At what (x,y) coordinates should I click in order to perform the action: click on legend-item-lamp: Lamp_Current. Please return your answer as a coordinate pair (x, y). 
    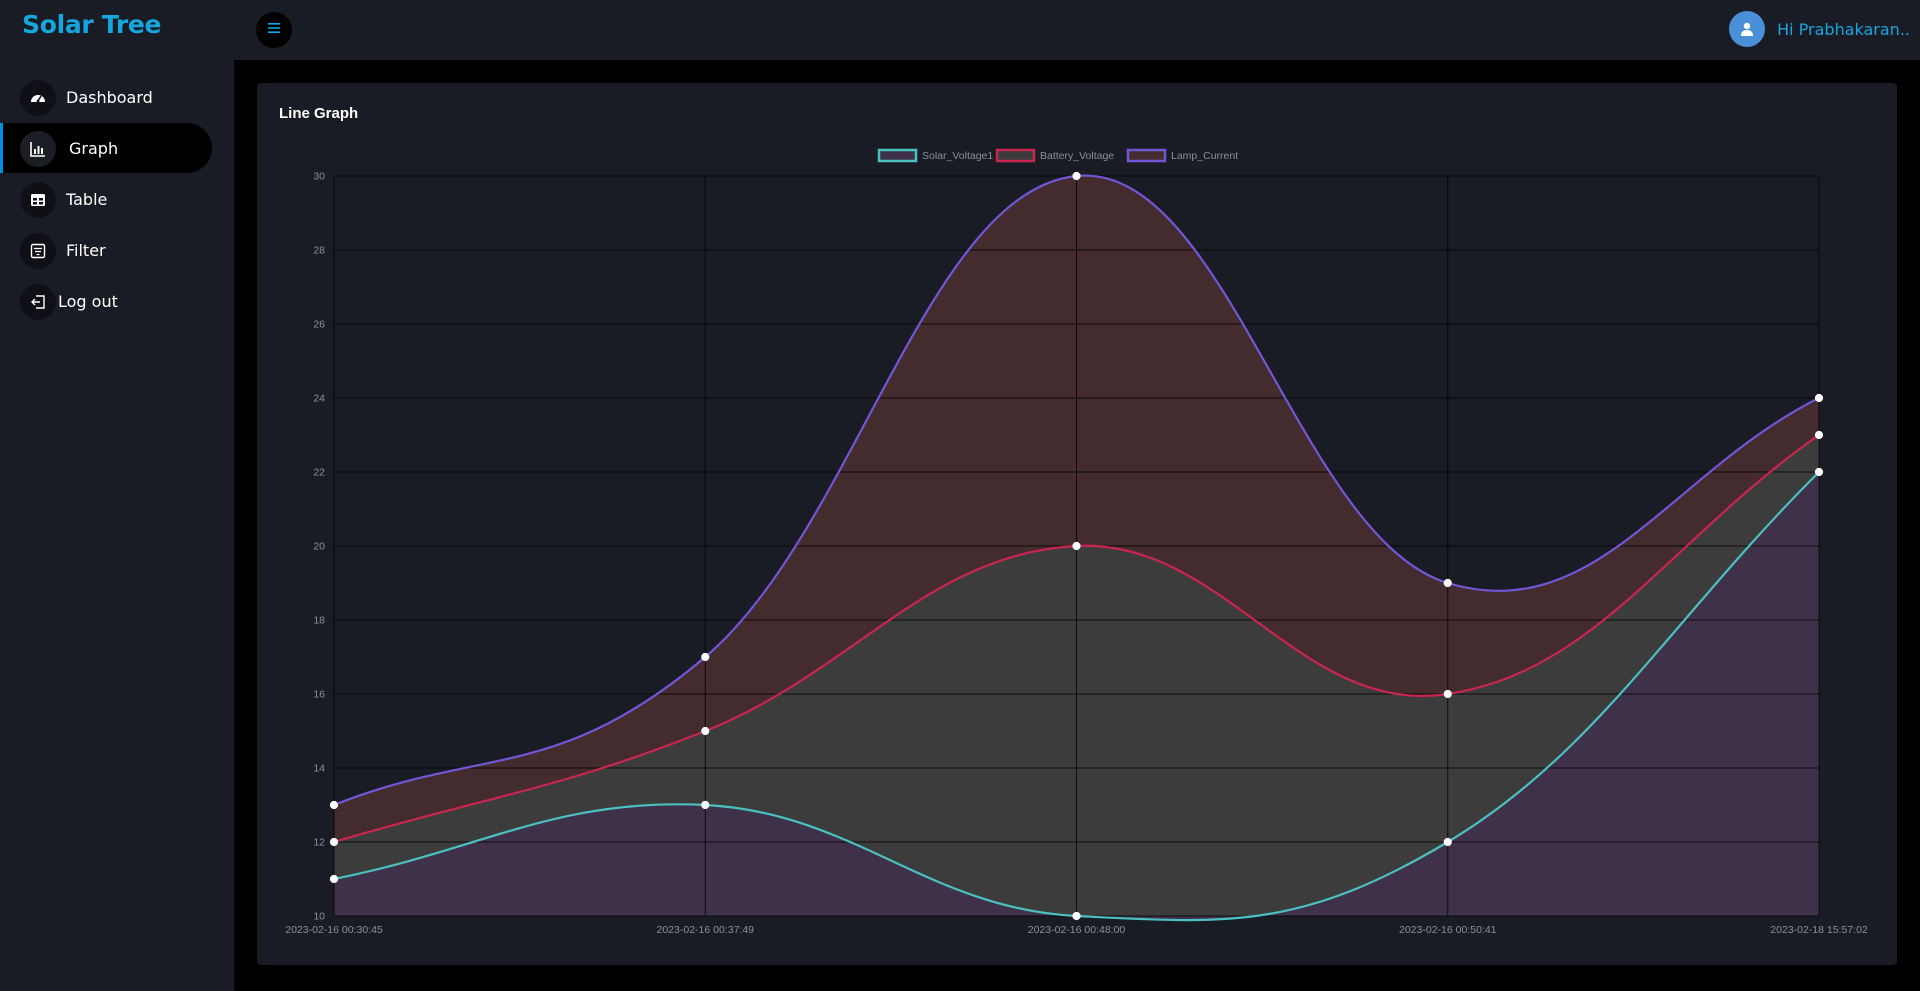
    Looking at the image, I should click on (1182, 155).